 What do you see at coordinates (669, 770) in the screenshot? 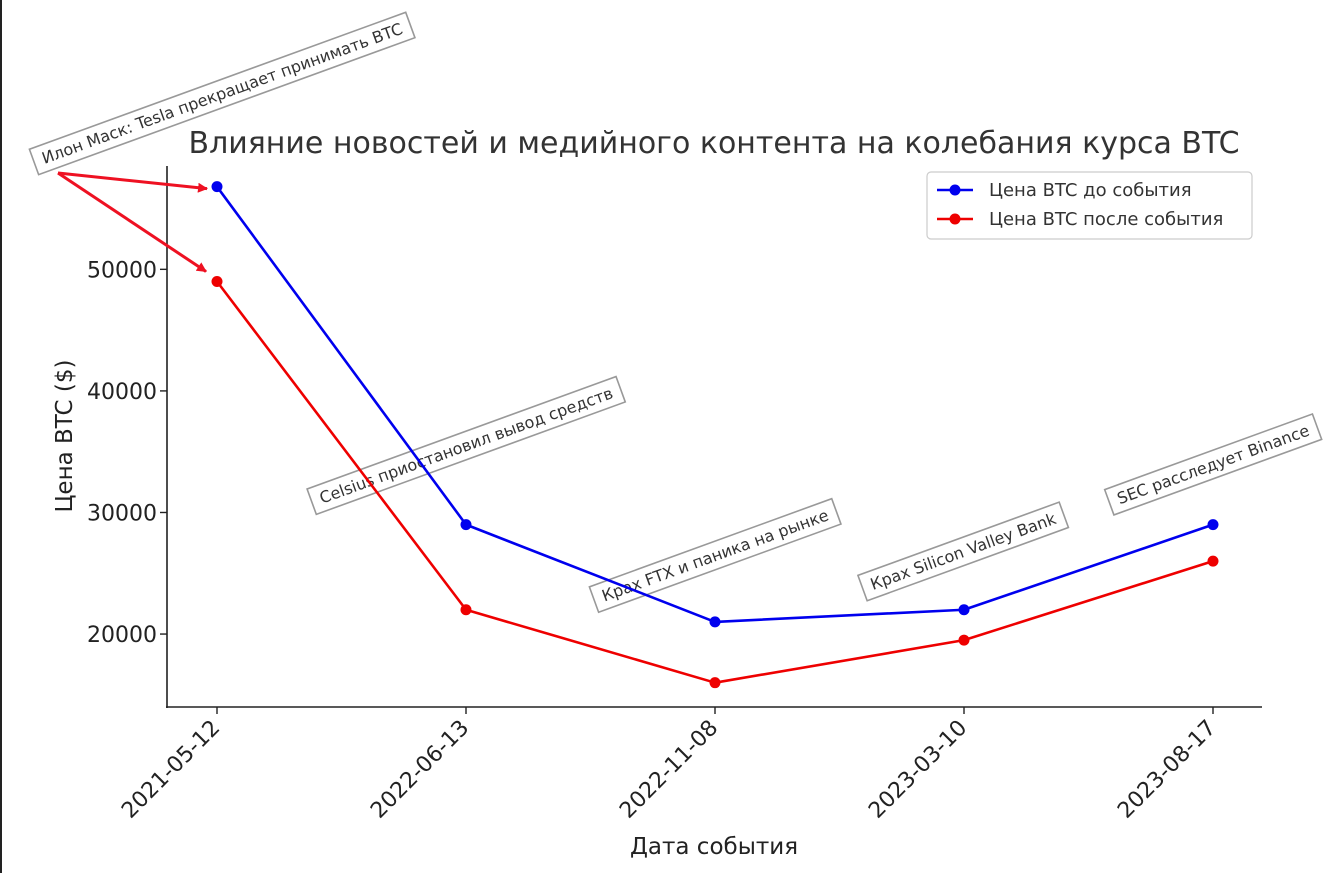
I see `x-tick-label: 2022-11-08` at bounding box center [669, 770].